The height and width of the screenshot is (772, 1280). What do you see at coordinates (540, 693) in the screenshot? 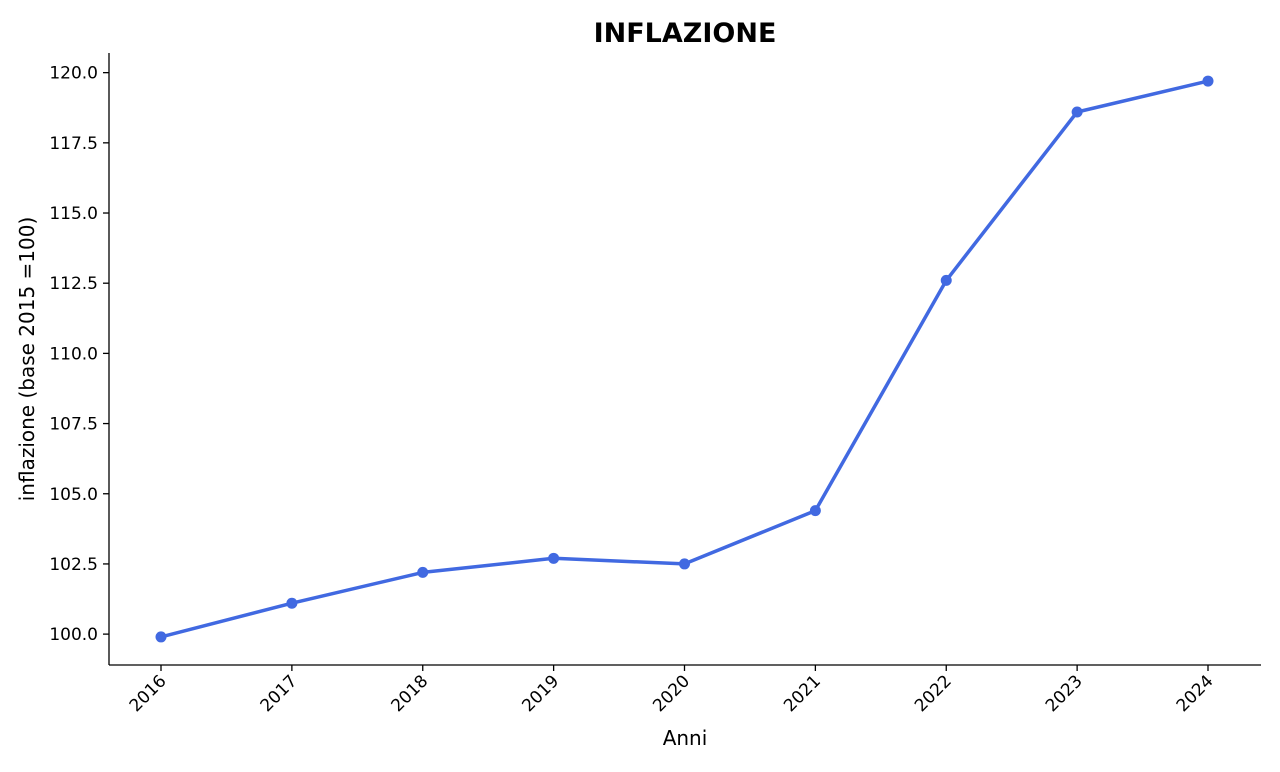
I see `x-tick-label: 2019` at bounding box center [540, 693].